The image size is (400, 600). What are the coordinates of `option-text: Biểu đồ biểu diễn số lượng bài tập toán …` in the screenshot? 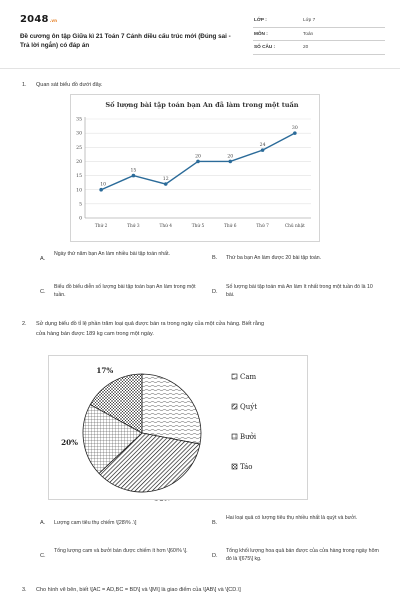 It's located at (125, 291).